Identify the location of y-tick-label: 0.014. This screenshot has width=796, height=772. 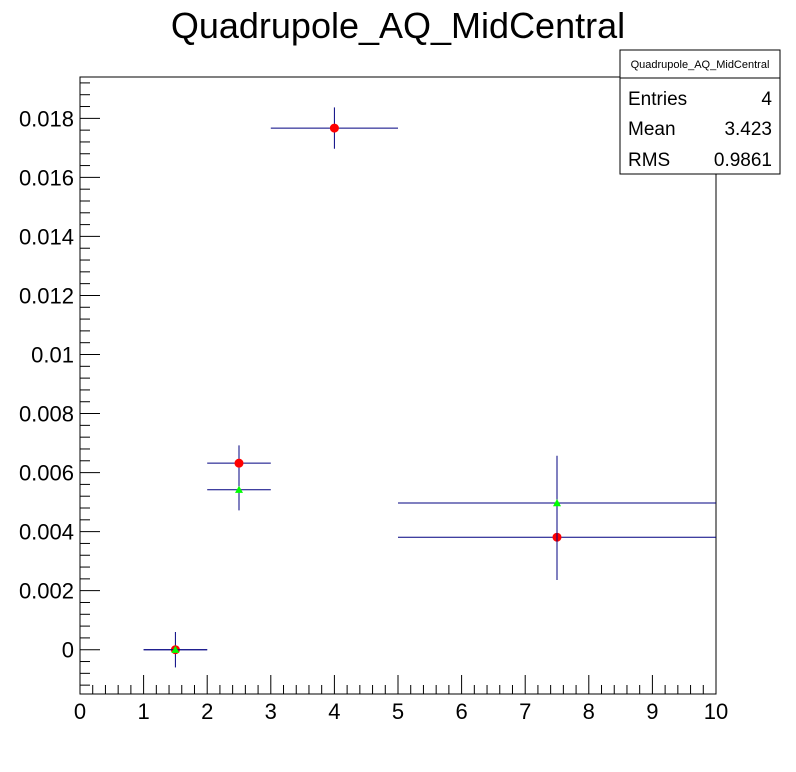
(46, 236).